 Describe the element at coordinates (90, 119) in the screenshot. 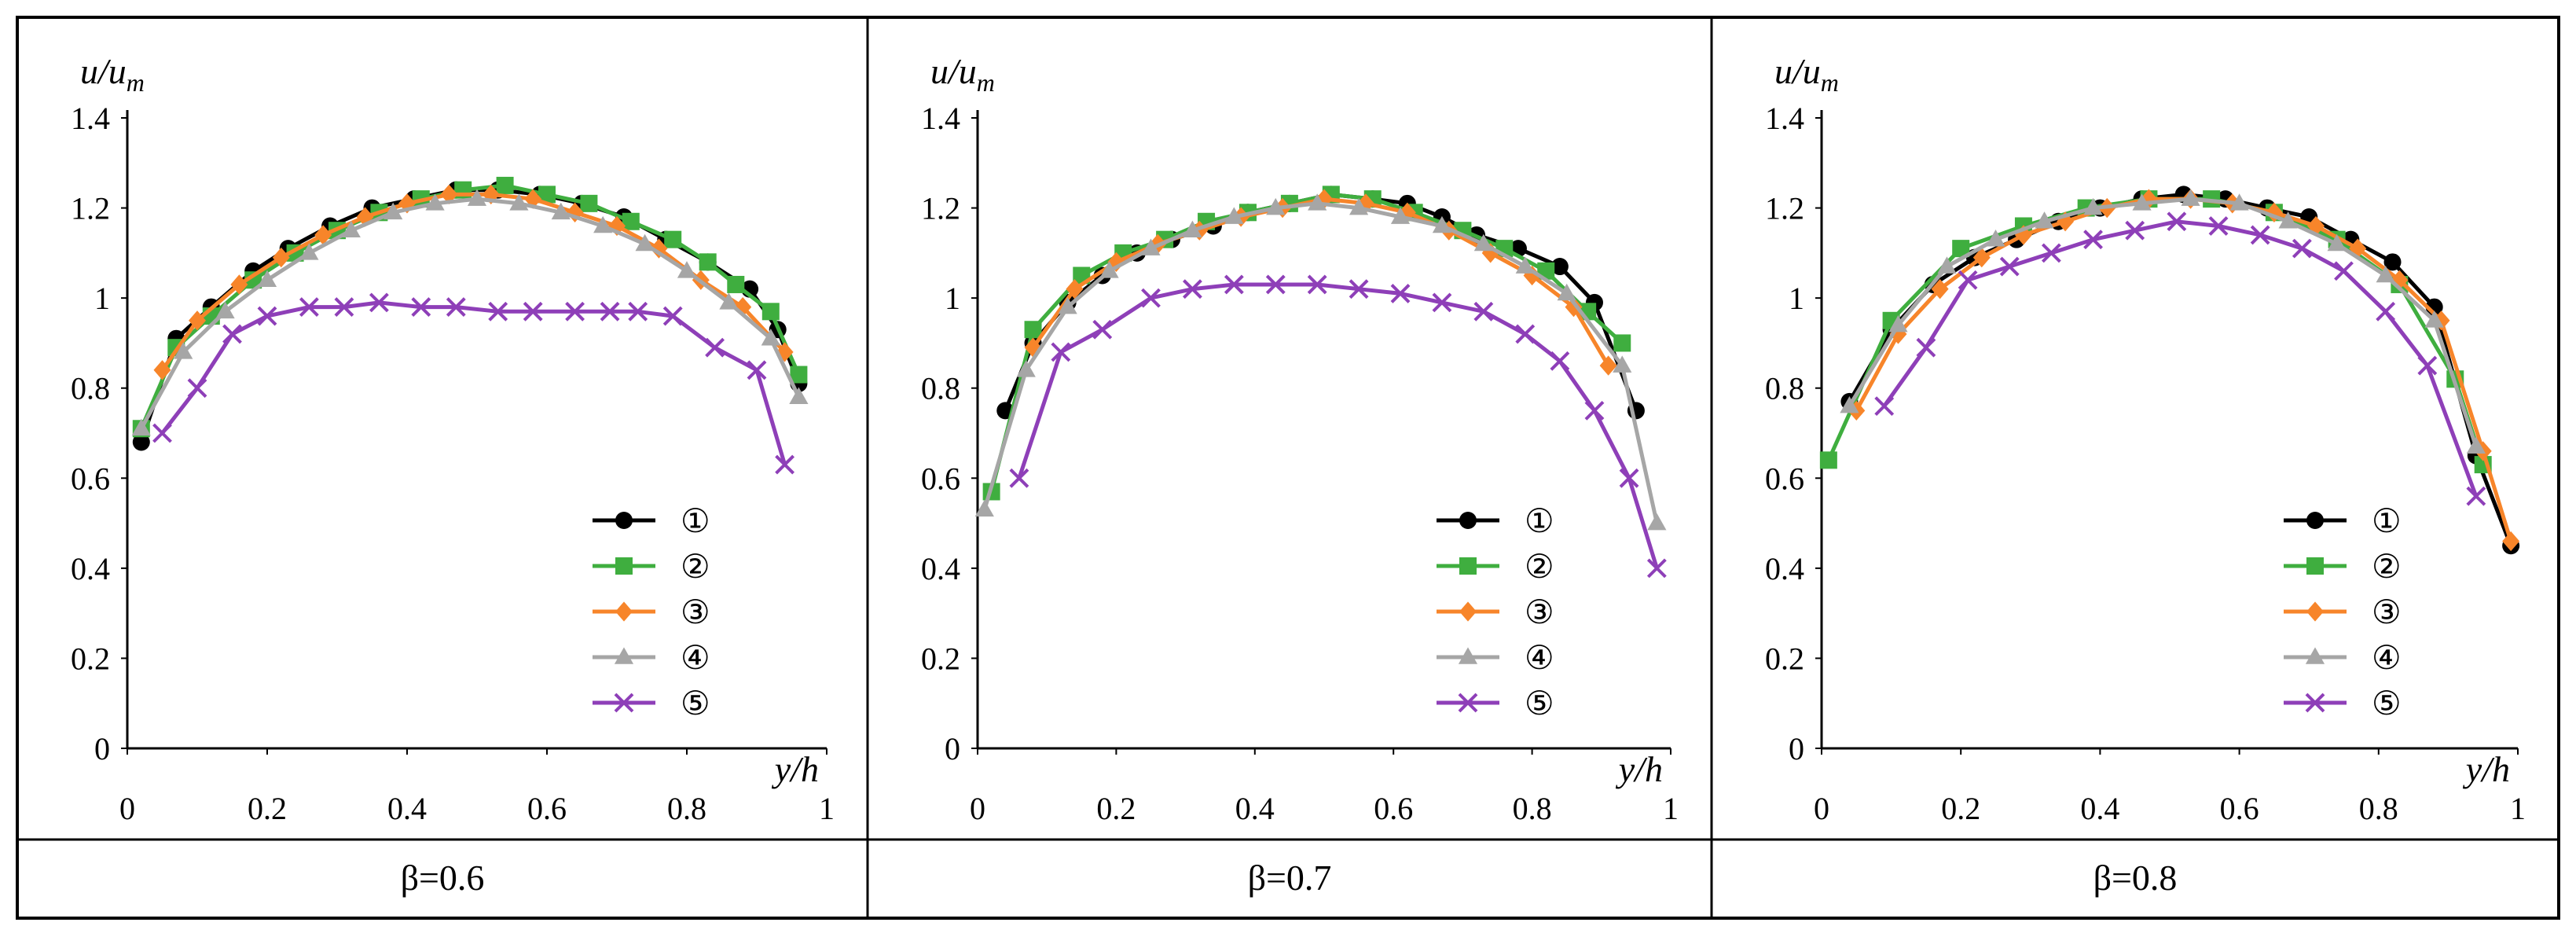

I see `y-tick-label: 1.4` at that location.